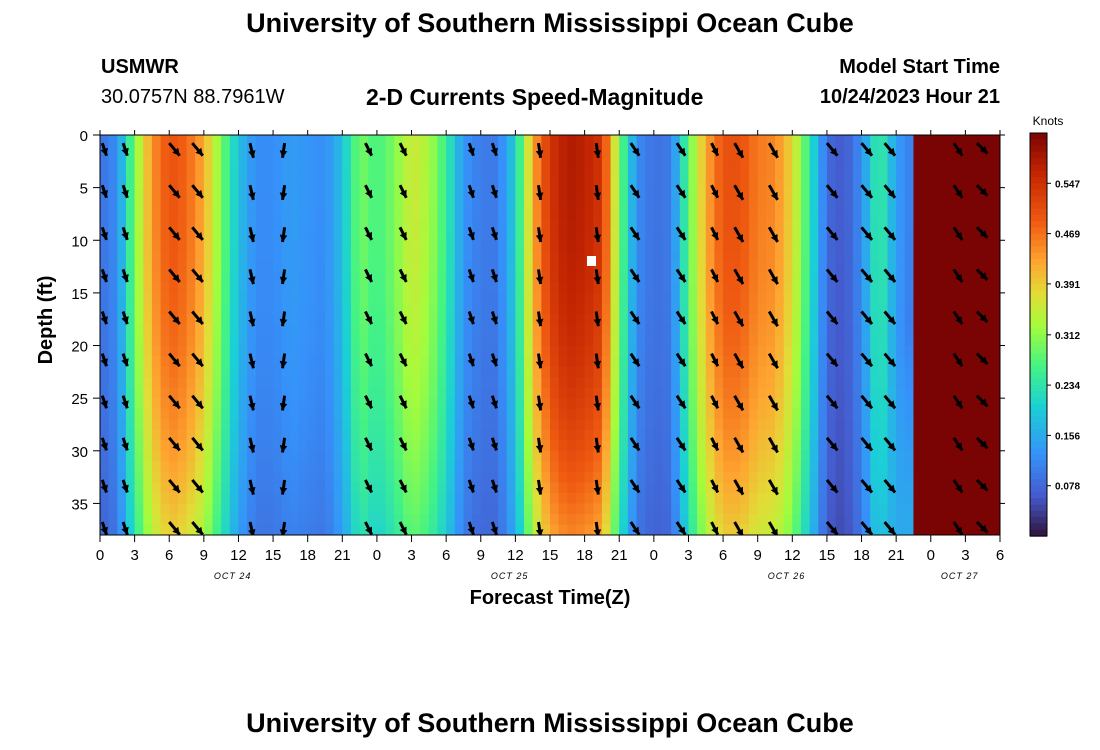 This screenshot has height=750, width=1100. I want to click on x-tick-label: 0, so click(377, 555).